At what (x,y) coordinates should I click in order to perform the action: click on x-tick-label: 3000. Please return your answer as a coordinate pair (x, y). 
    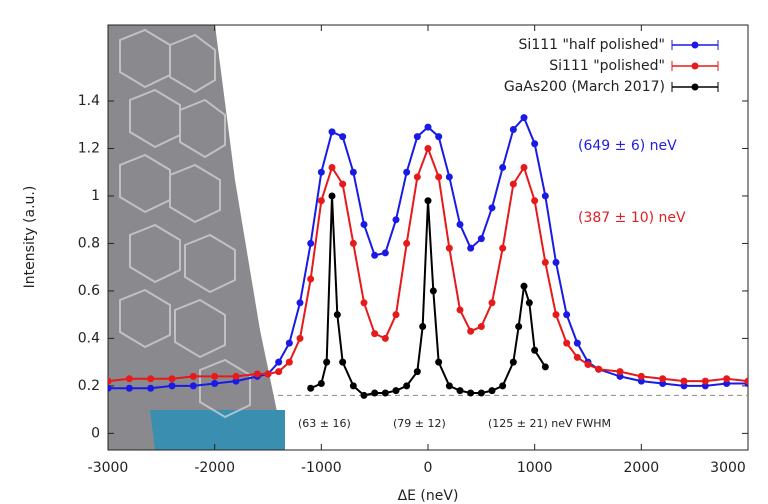
    Looking at the image, I should click on (728, 468).